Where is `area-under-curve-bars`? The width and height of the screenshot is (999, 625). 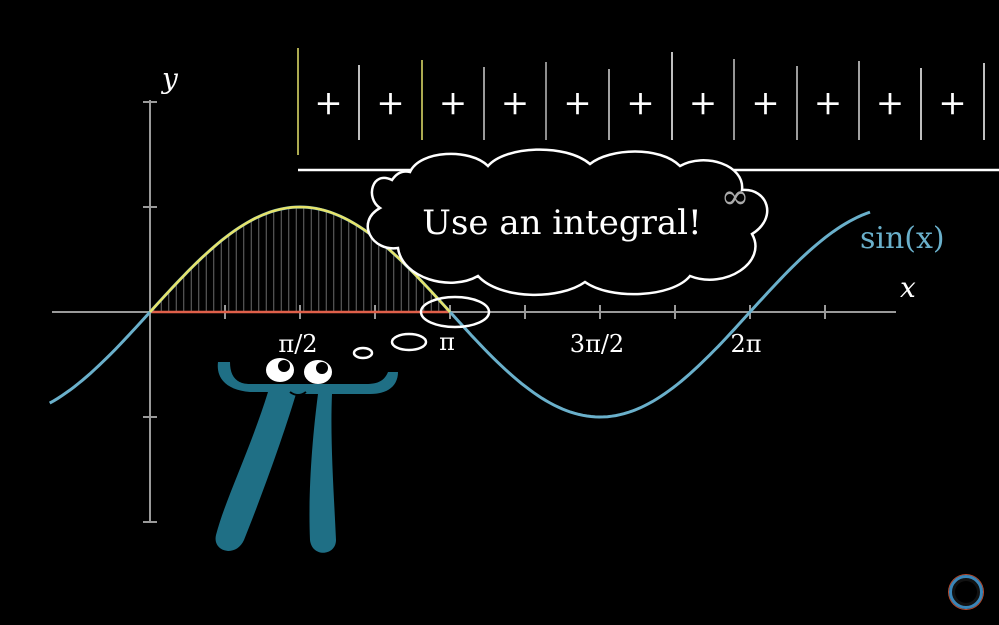 area-under-curve-bars is located at coordinates (300, 259).